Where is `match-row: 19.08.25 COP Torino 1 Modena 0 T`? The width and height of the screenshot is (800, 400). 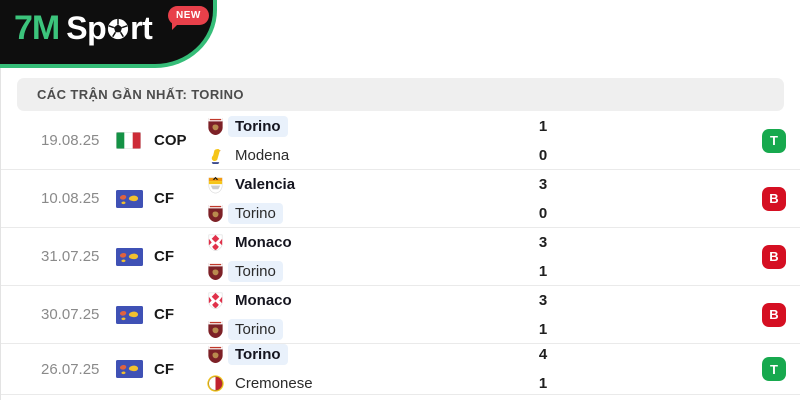 match-row: 19.08.25 COP Torino 1 Modena 0 T is located at coordinates (400, 141).